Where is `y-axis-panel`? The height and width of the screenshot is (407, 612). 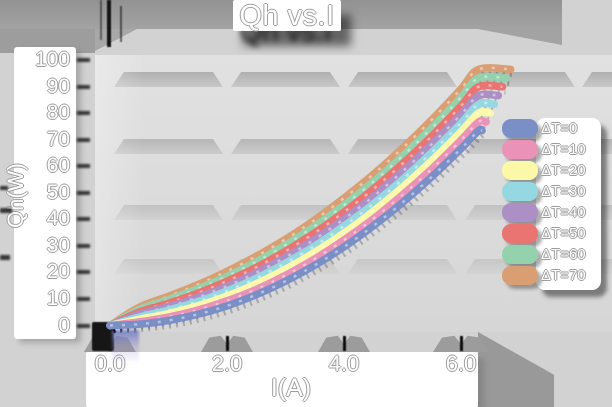 y-axis-panel is located at coordinates (45, 193).